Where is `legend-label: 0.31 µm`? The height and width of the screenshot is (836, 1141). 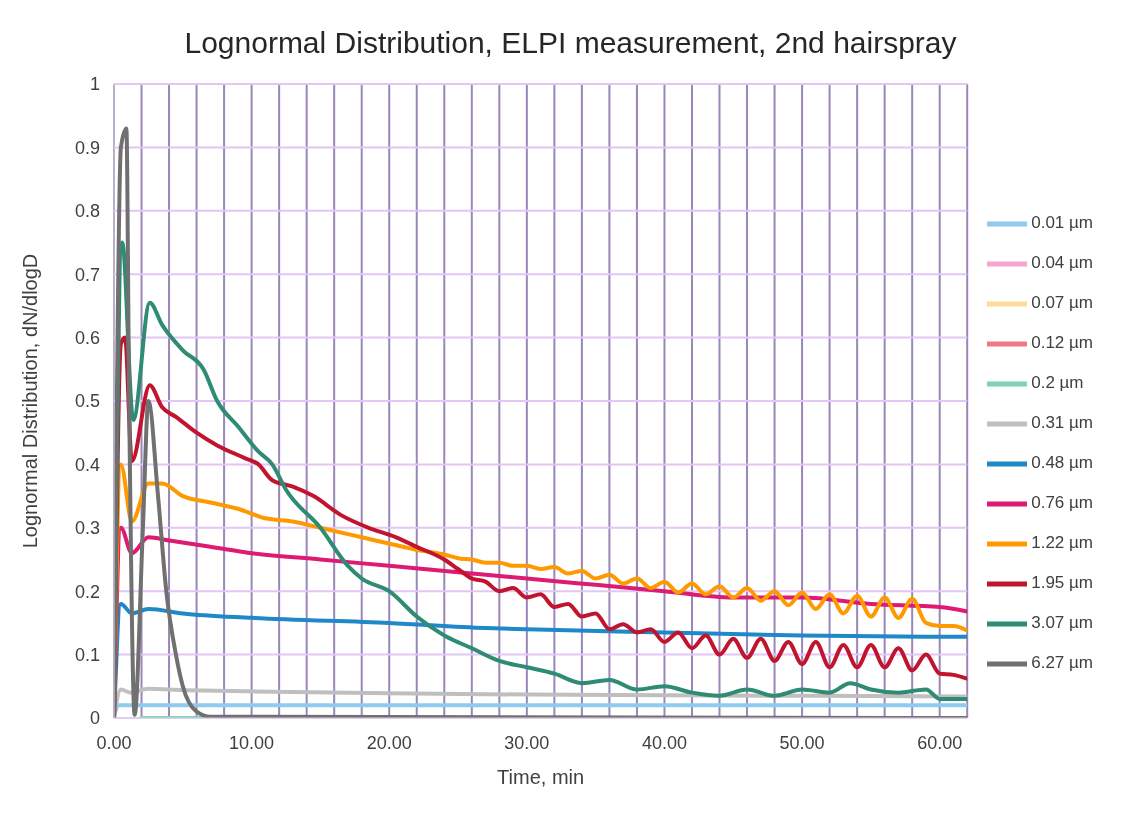 legend-label: 0.31 µm is located at coordinates (1062, 423).